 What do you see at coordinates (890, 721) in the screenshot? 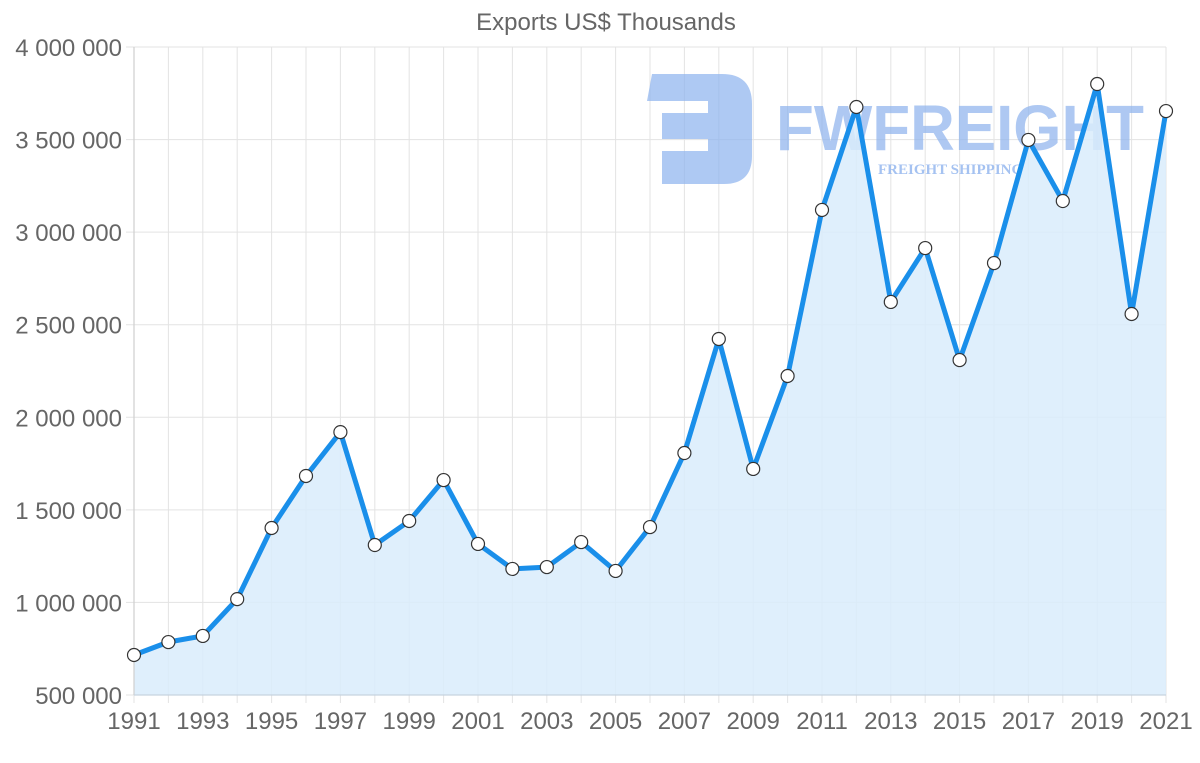
I see `x-tick-label: 2013` at bounding box center [890, 721].